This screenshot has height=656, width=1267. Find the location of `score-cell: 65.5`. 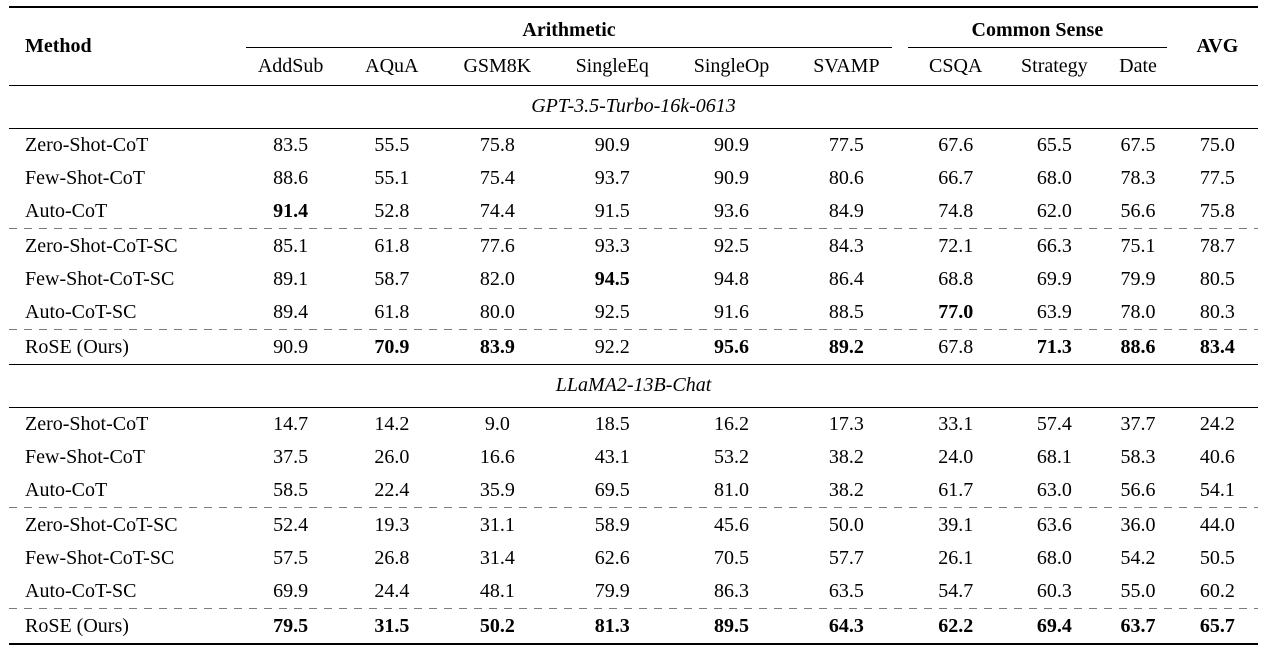

score-cell: 65.5 is located at coordinates (1054, 144).